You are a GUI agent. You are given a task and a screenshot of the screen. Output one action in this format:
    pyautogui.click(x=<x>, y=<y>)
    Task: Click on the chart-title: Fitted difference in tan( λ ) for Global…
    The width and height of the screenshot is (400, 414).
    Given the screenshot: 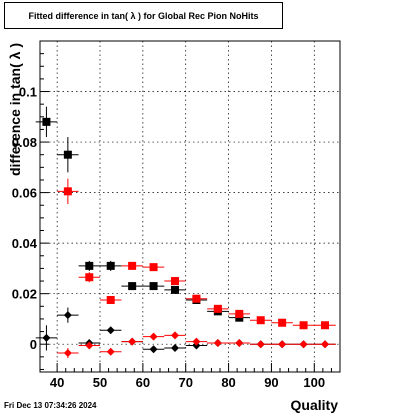 What is the action you would take?
    pyautogui.click(x=143, y=15)
    